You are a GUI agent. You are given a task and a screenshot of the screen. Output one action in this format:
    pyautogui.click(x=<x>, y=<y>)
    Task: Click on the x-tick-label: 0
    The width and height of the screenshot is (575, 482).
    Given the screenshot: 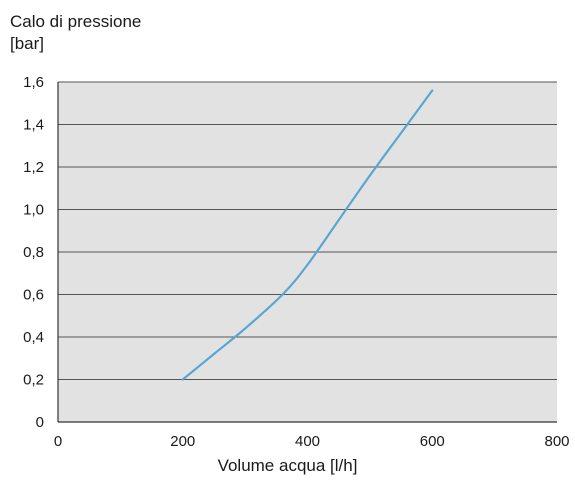 What is the action you would take?
    pyautogui.click(x=58, y=441)
    